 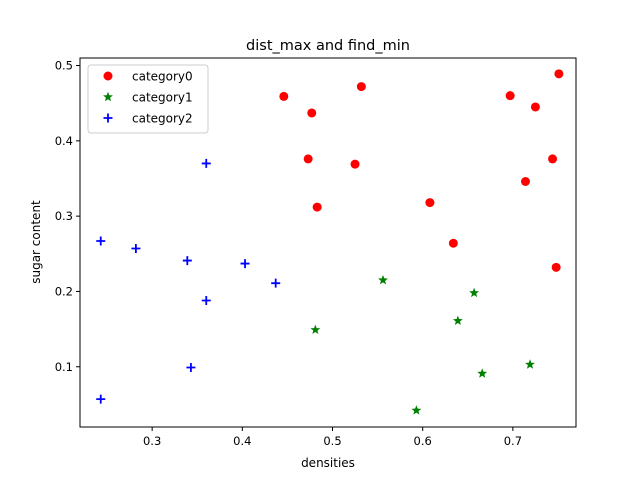 What do you see at coordinates (108, 76) in the screenshot?
I see `legend-marker-category0` at bounding box center [108, 76].